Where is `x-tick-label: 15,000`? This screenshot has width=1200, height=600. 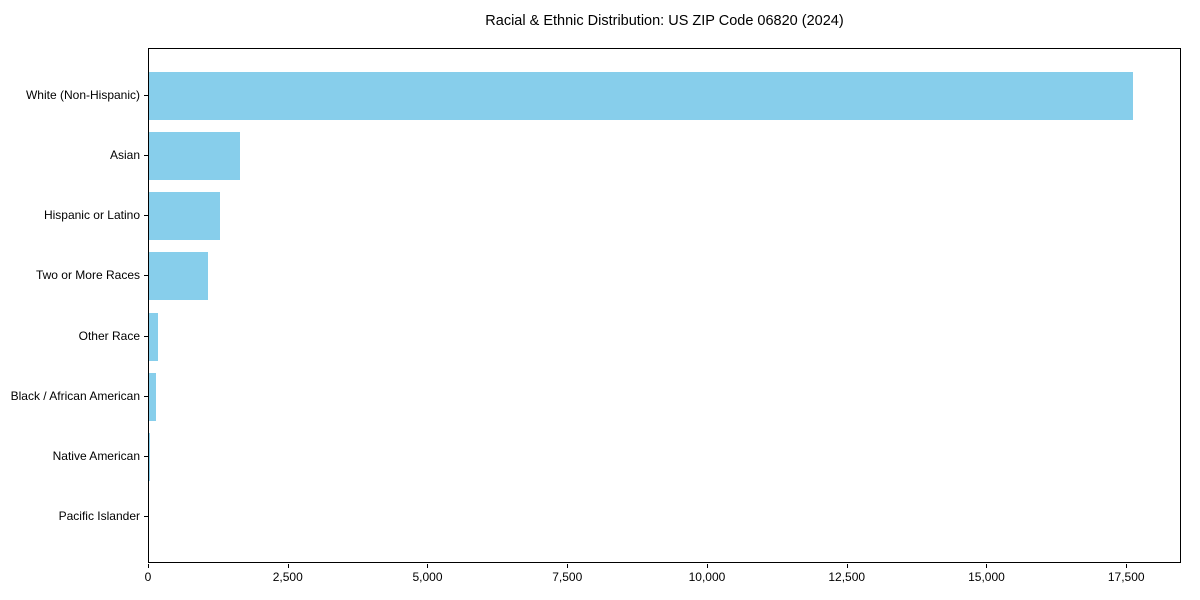
x-tick-label: 15,000 is located at coordinates (986, 577).